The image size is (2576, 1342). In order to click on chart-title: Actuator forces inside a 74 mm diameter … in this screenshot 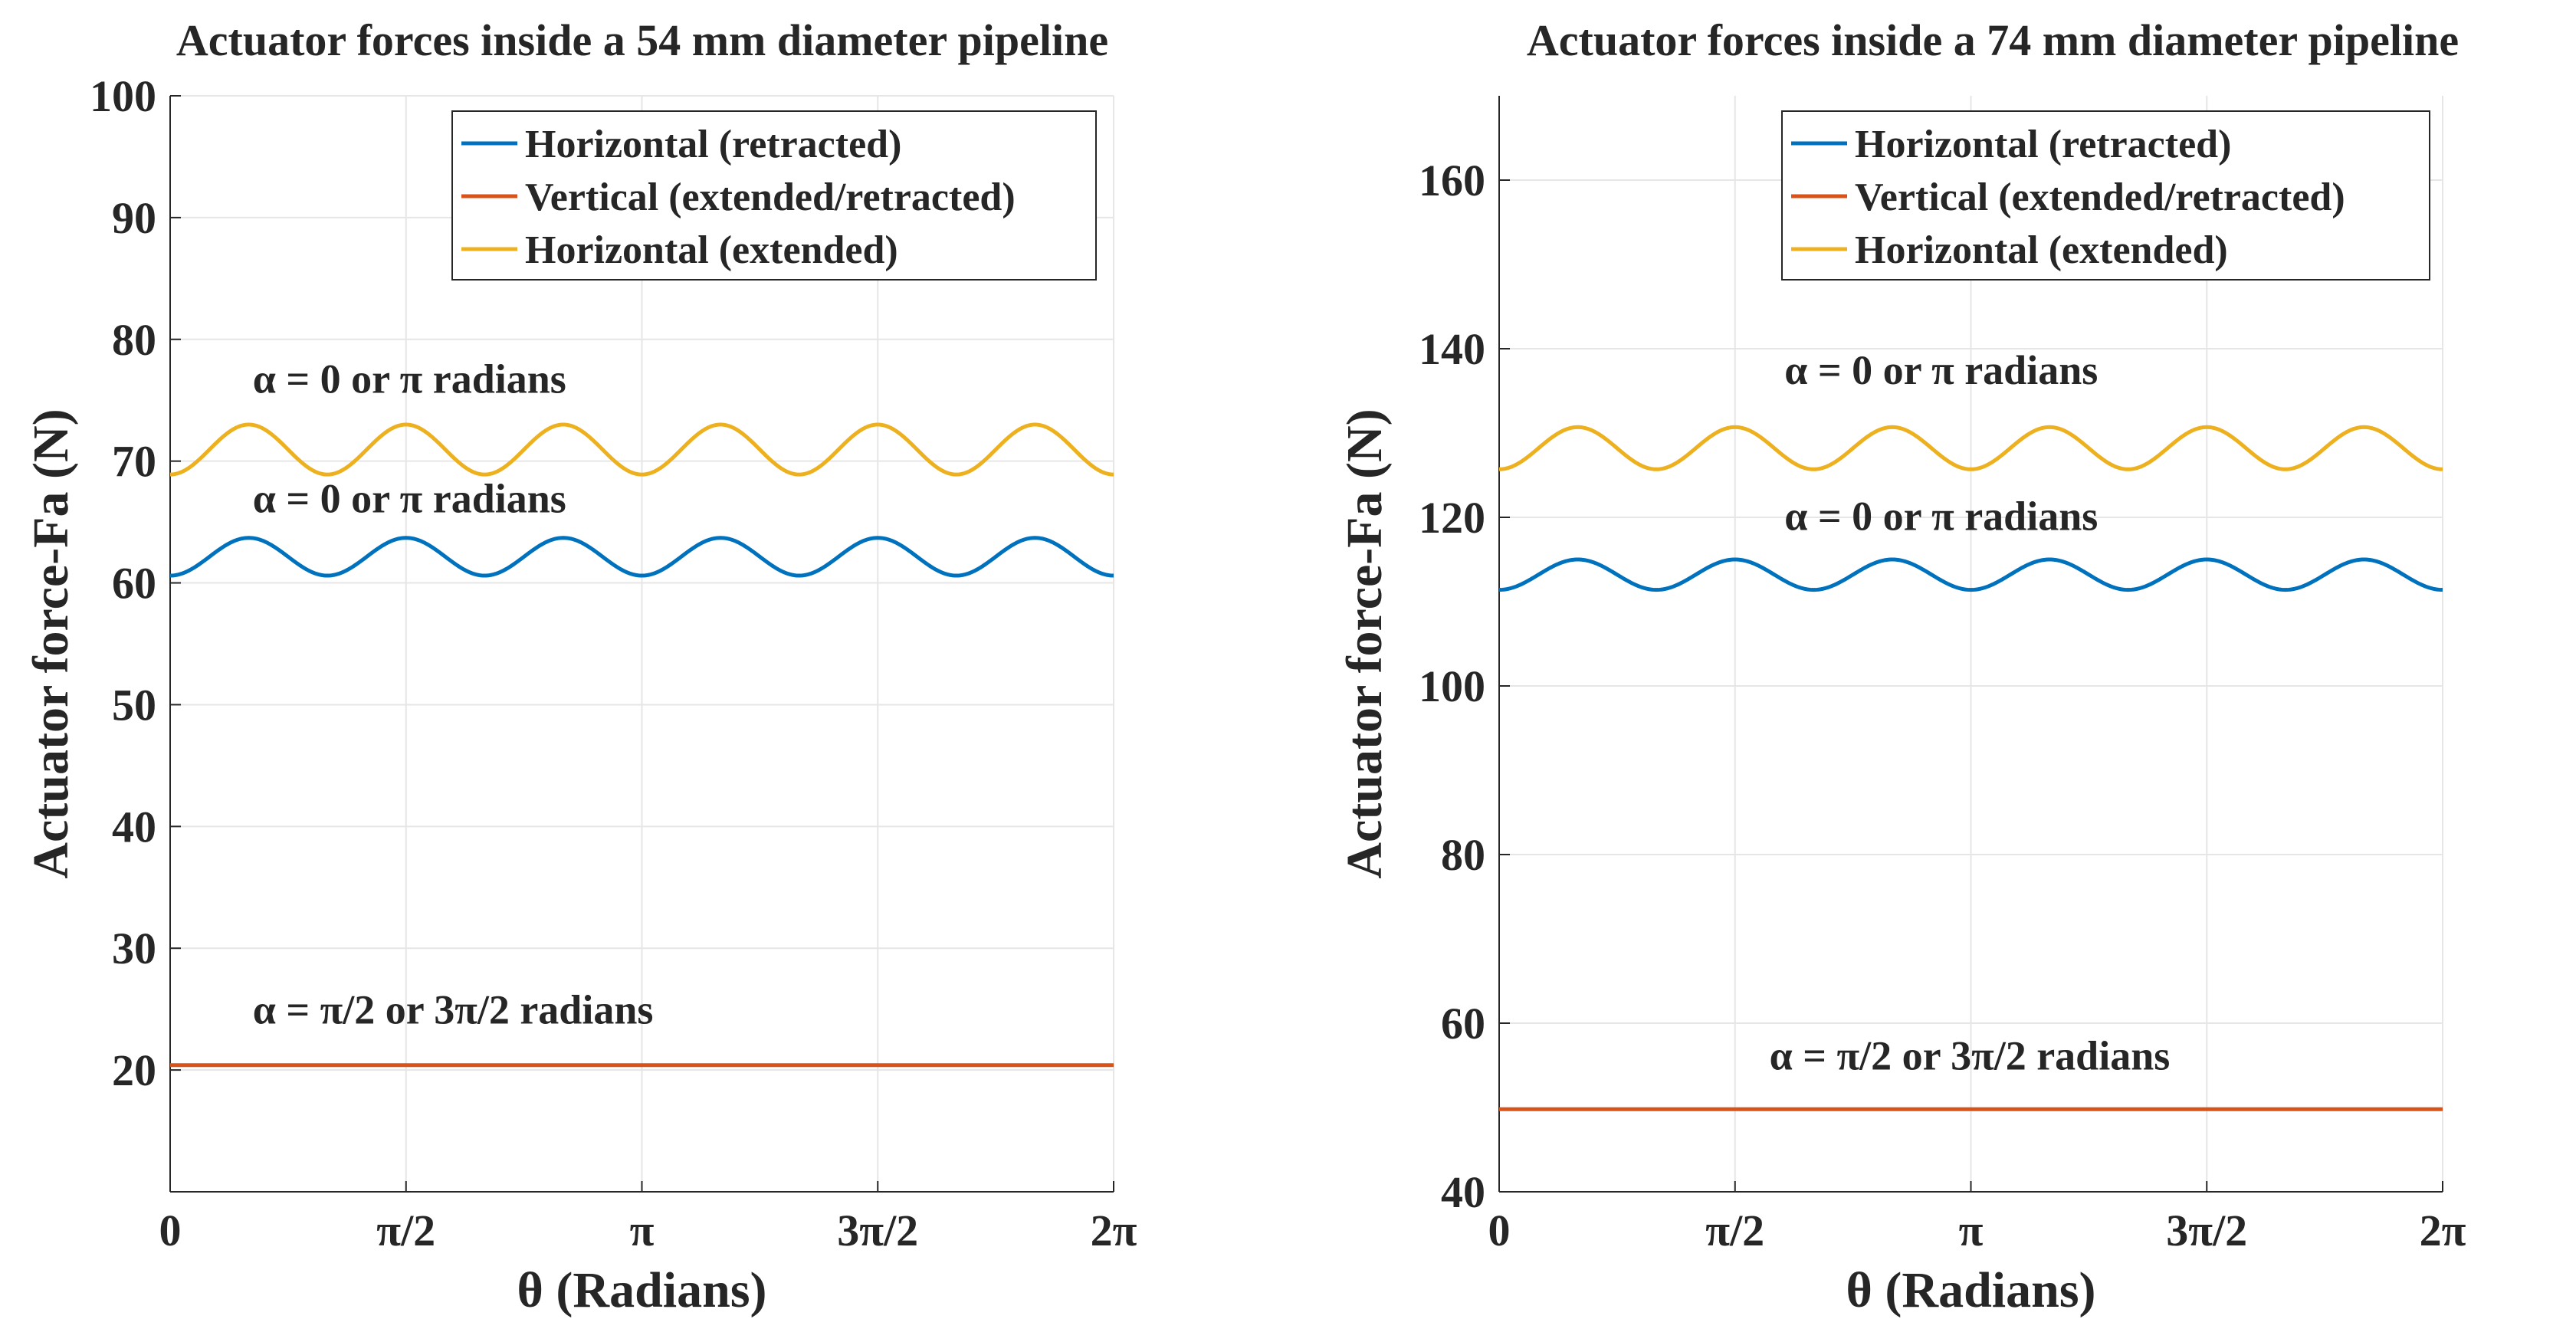, I will do `click(1993, 40)`.